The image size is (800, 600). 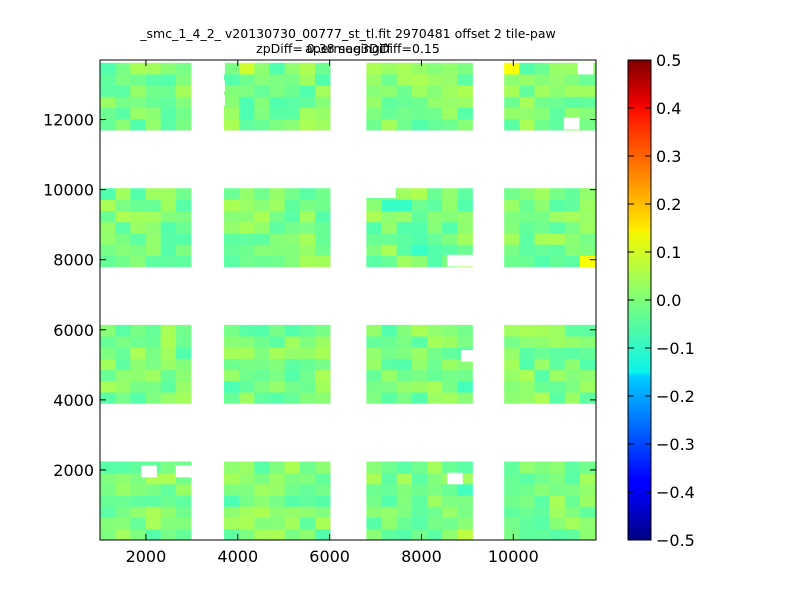 What do you see at coordinates (675, 492) in the screenshot?
I see `colorbar-tick-label: −0.4` at bounding box center [675, 492].